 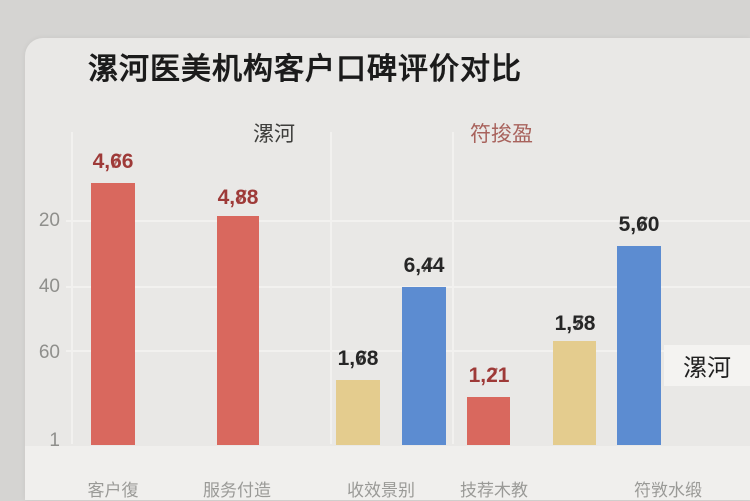 I want to click on bar-1-red, so click(x=113, y=314).